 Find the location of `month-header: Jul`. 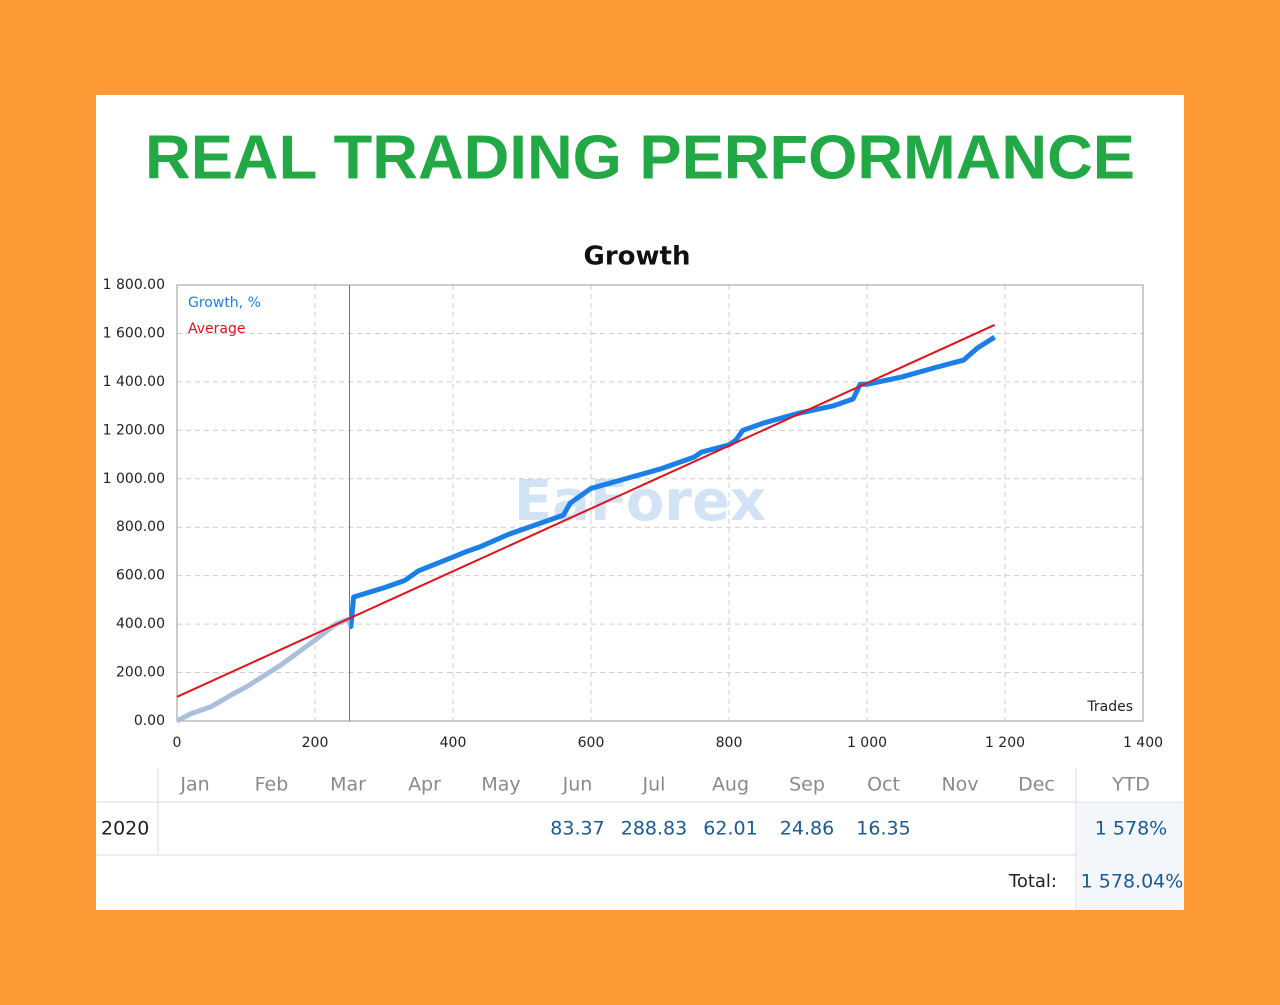

month-header: Jul is located at coordinates (654, 785).